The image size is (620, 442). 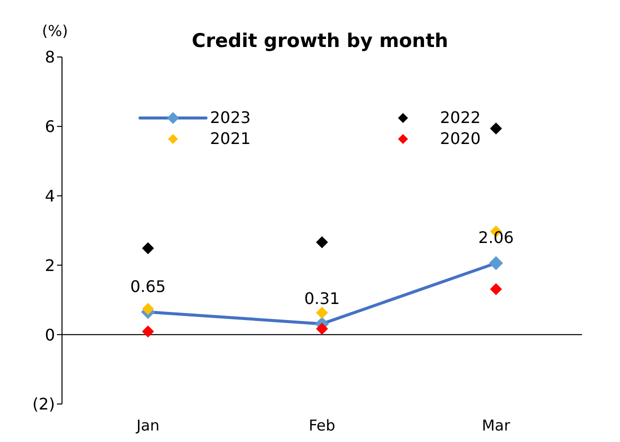 I want to click on data-label: 2.06, so click(x=496, y=238).